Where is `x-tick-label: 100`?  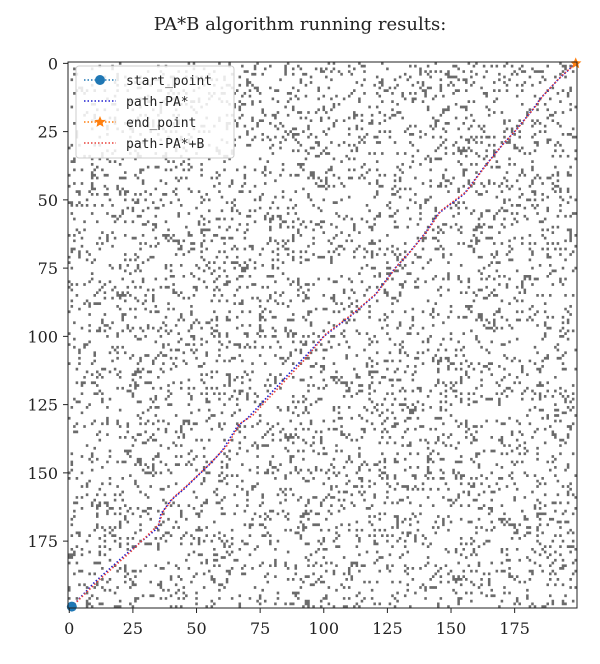
x-tick-label: 100 is located at coordinates (323, 628).